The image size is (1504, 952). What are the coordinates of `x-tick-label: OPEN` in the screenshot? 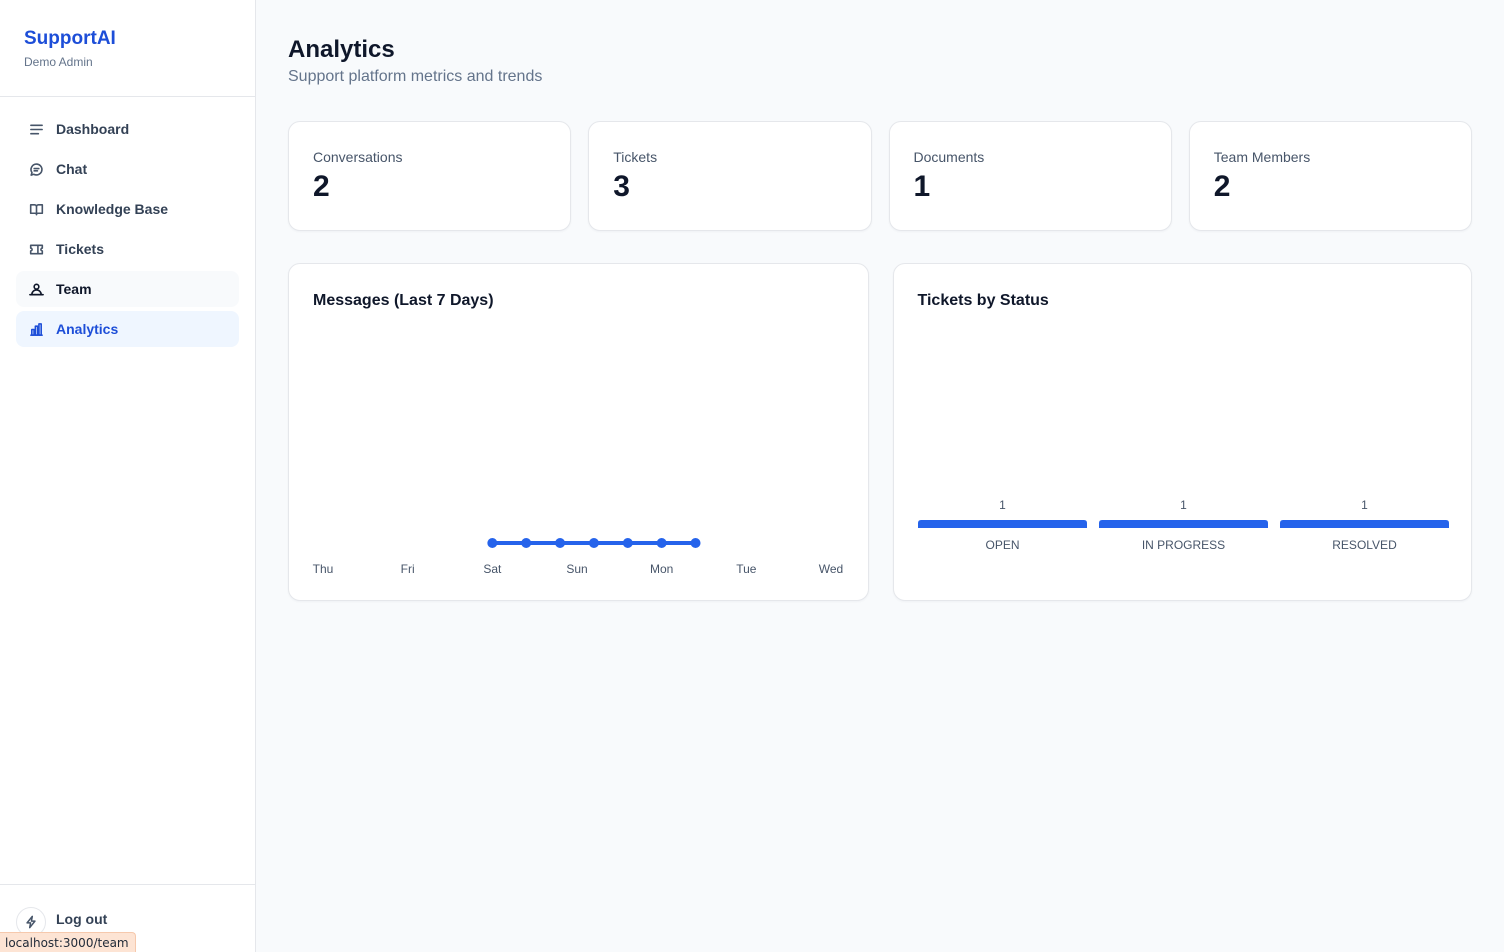 It's located at (1002, 545).